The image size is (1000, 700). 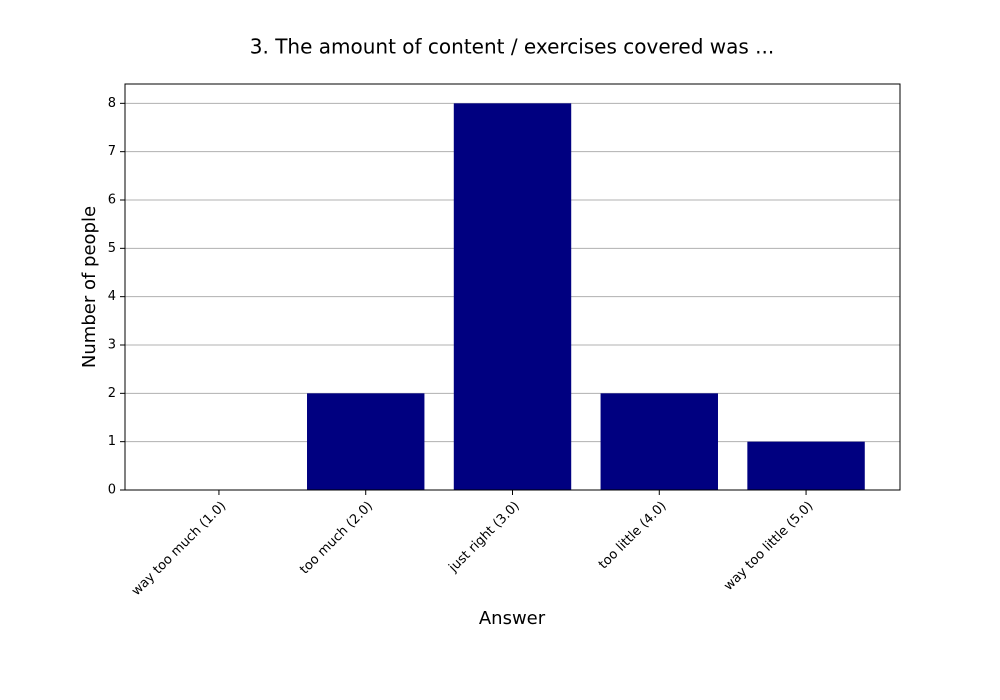 What do you see at coordinates (112, 490) in the screenshot?
I see `y-tick-label: 0` at bounding box center [112, 490].